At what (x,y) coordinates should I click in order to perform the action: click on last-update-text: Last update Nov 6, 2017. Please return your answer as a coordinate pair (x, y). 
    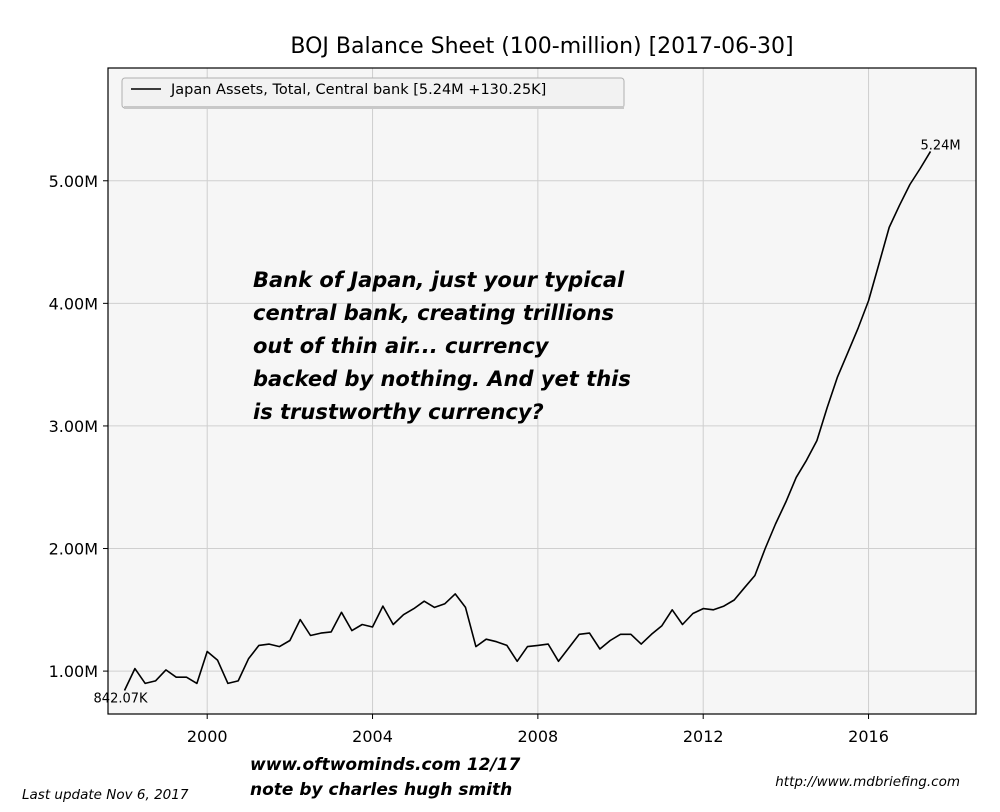
    Looking at the image, I should click on (105, 795).